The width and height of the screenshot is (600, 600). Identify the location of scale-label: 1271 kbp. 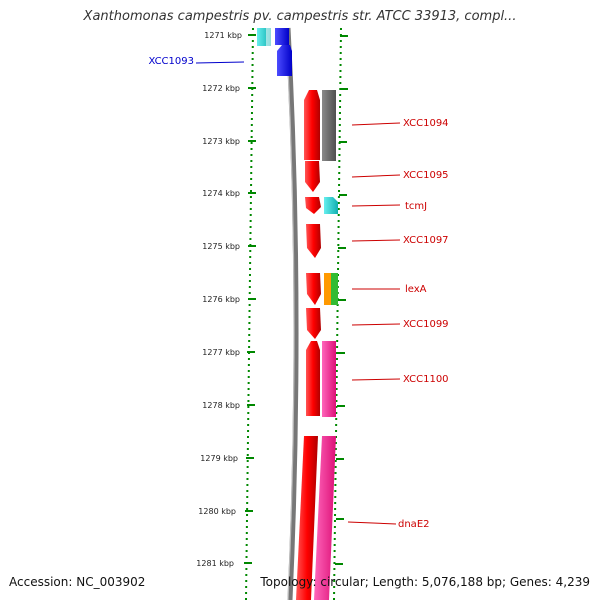
(223, 35).